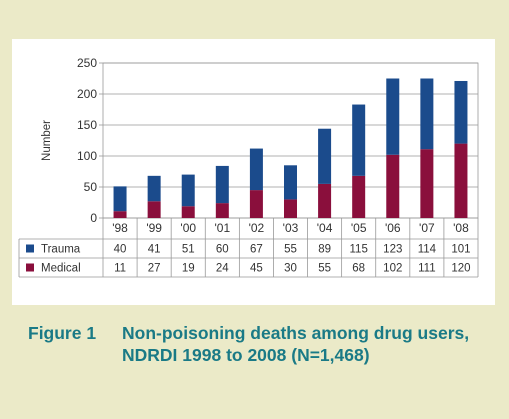  I want to click on data-label-medical: 120, so click(460, 269).